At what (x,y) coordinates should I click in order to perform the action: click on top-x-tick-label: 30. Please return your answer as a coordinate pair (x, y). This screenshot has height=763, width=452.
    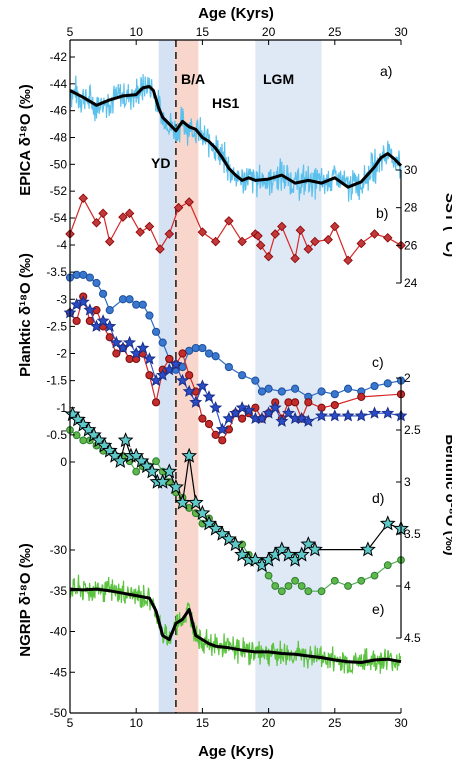
    Looking at the image, I should click on (401, 32).